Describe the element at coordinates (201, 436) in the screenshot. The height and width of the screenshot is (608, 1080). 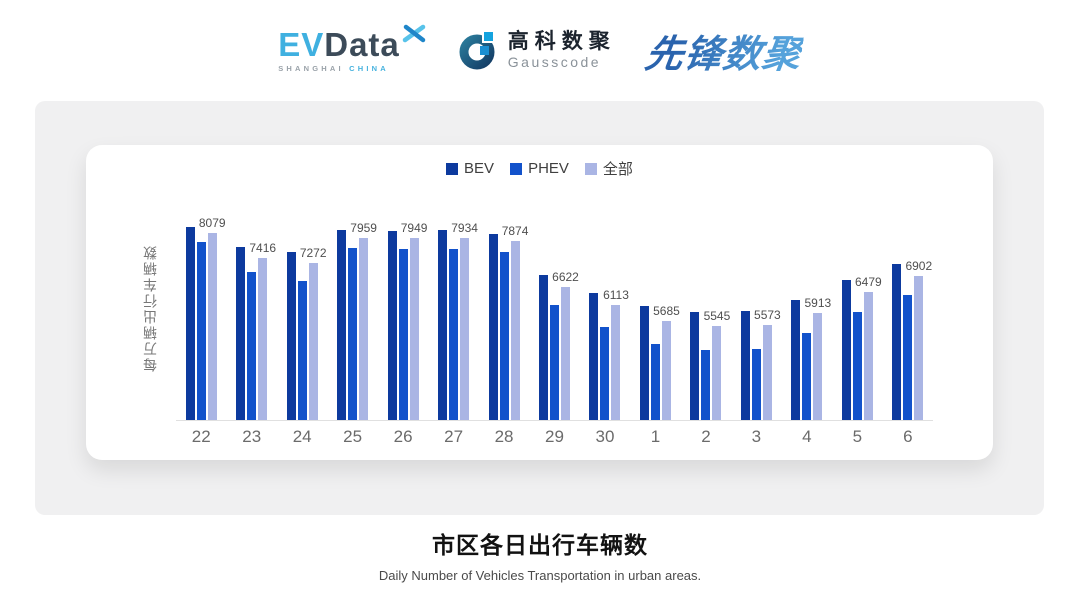
I see `x-tick-label-22: 22` at that location.